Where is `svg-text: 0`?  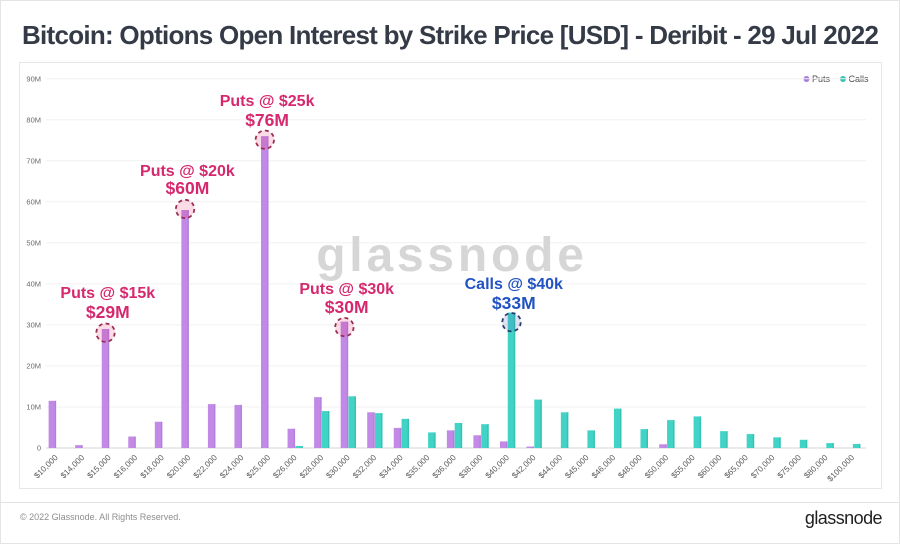
svg-text: 0 is located at coordinates (39, 448).